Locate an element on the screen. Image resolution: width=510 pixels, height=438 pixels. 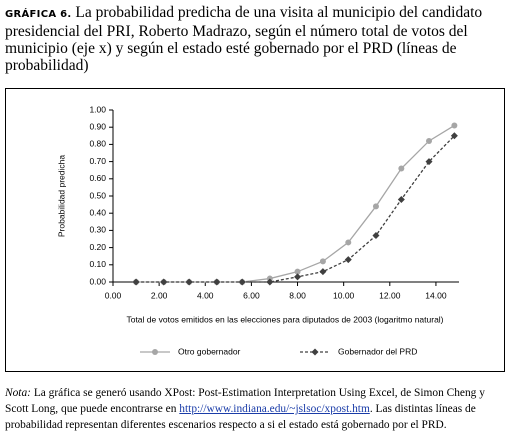
figure-label: GRÁFICA 6. is located at coordinates (38, 14).